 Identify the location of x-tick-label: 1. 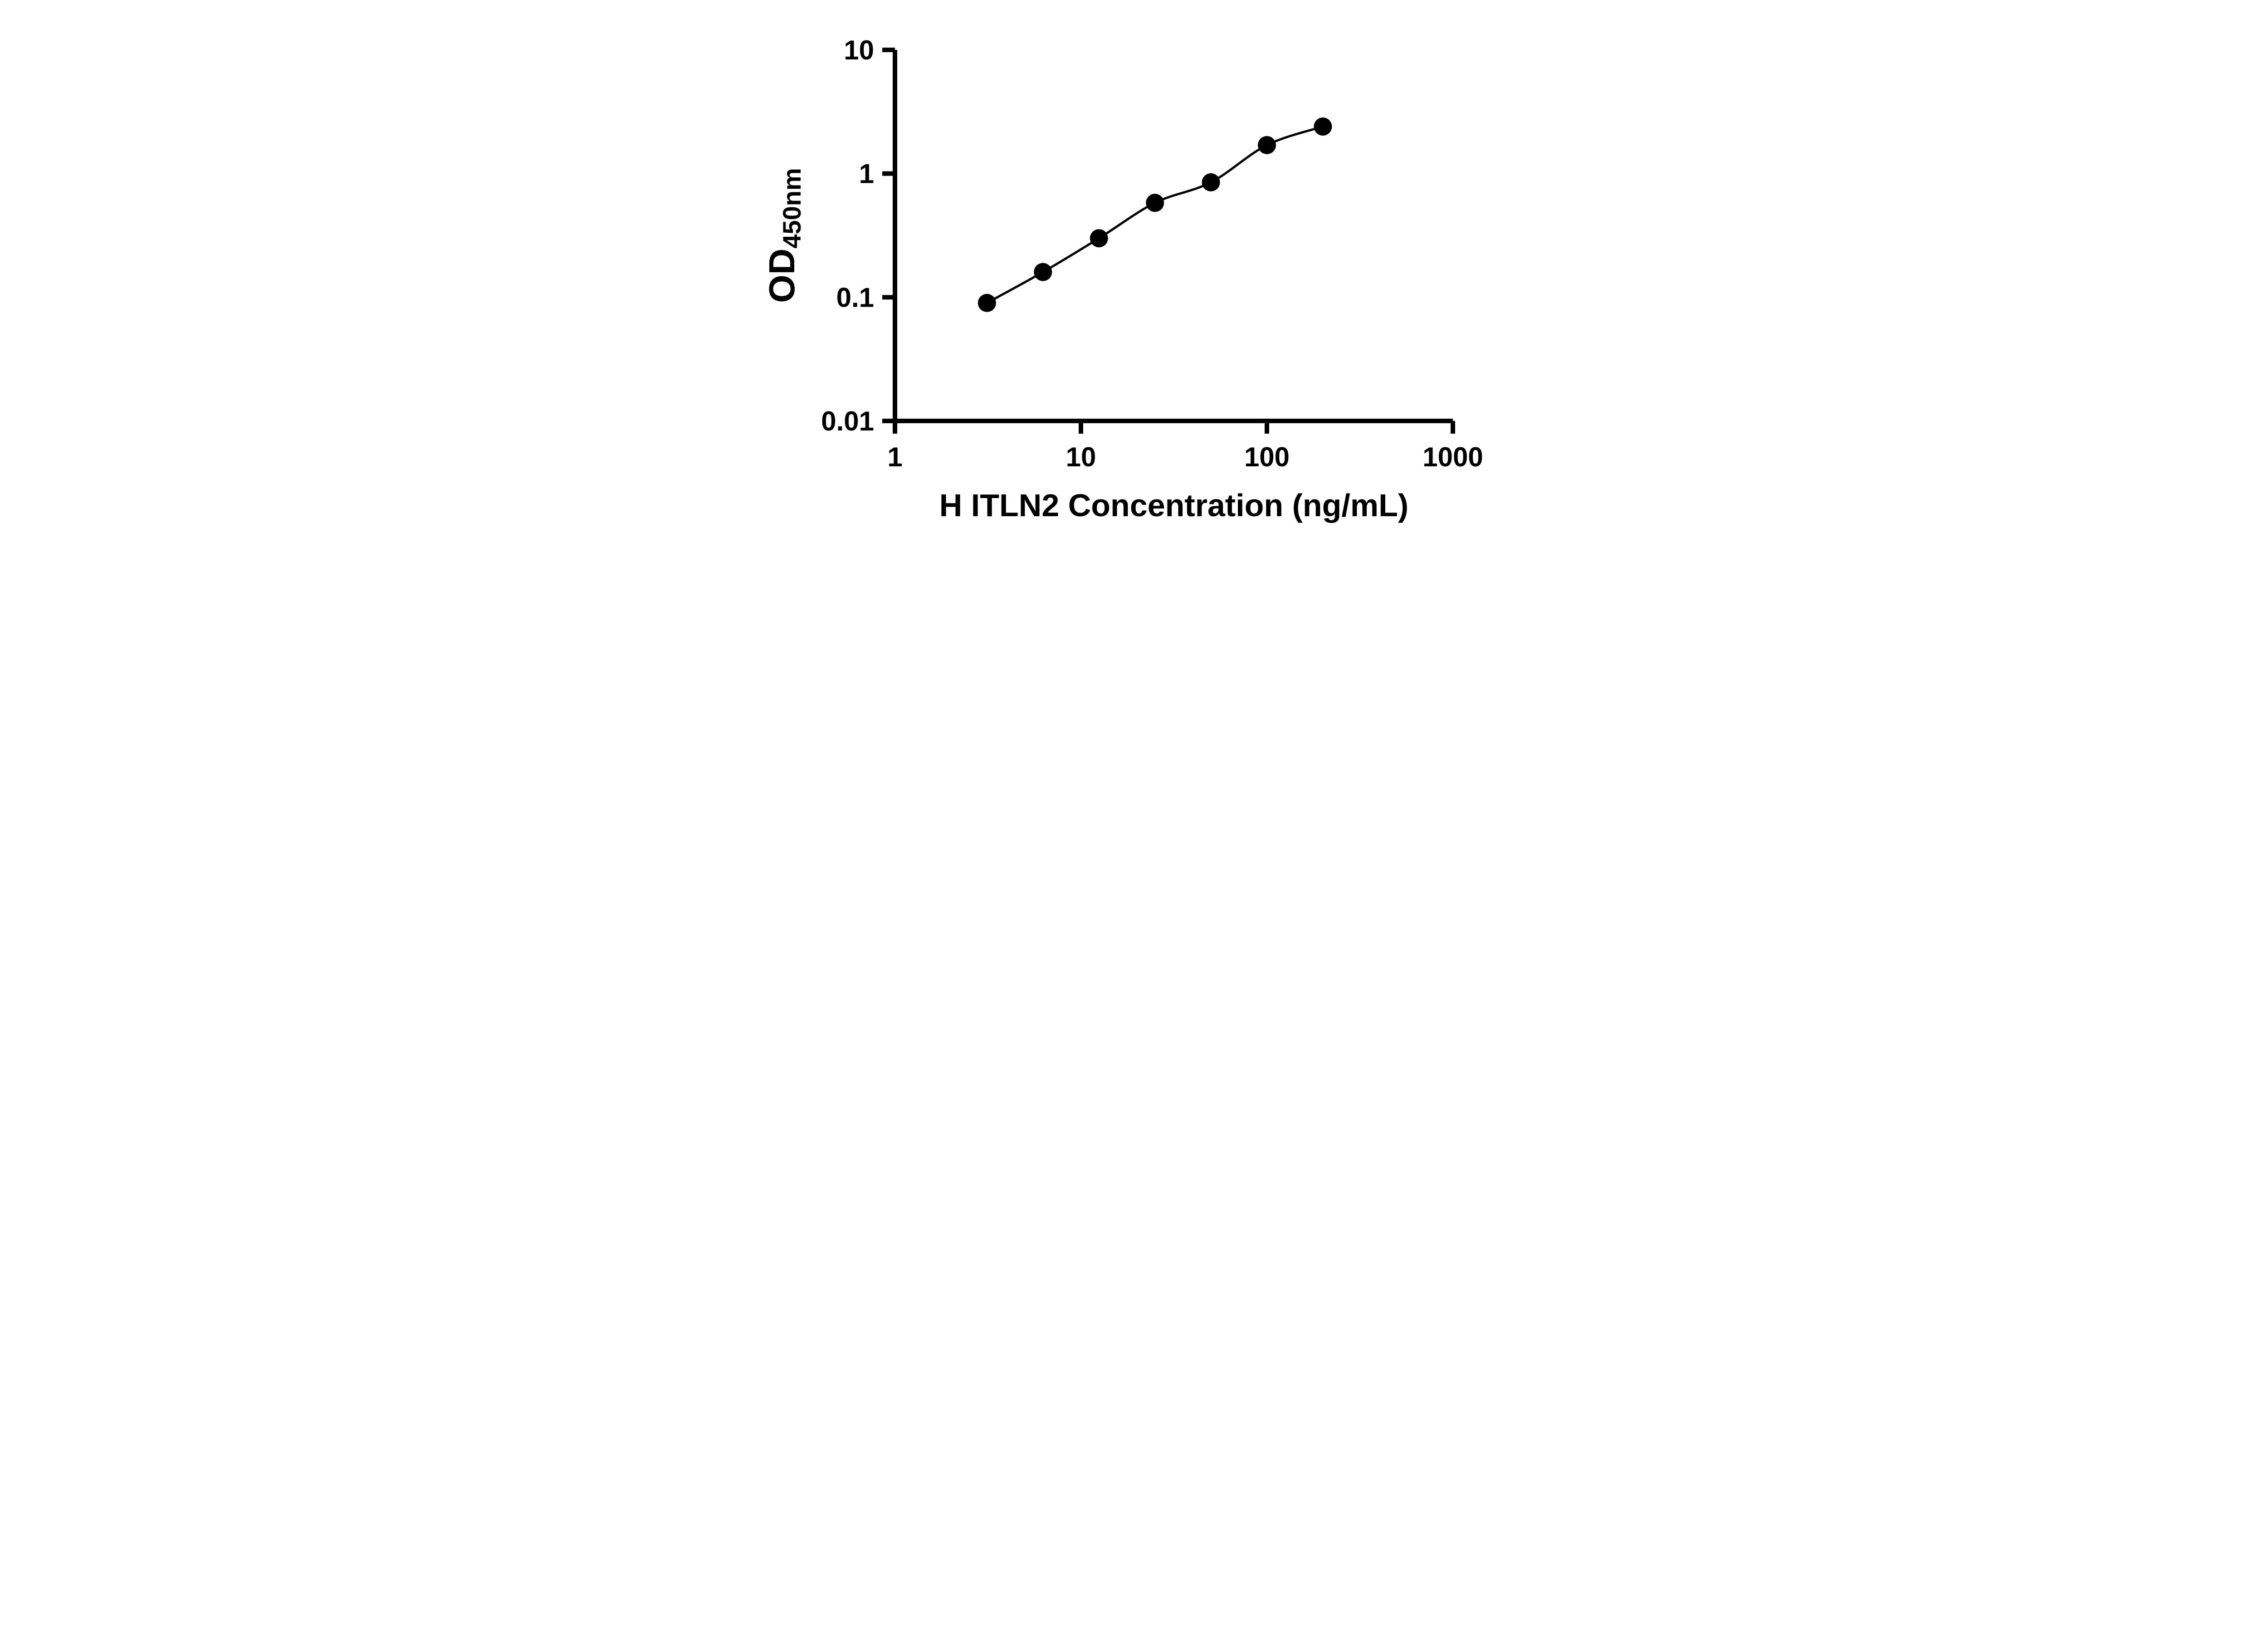
(895, 457).